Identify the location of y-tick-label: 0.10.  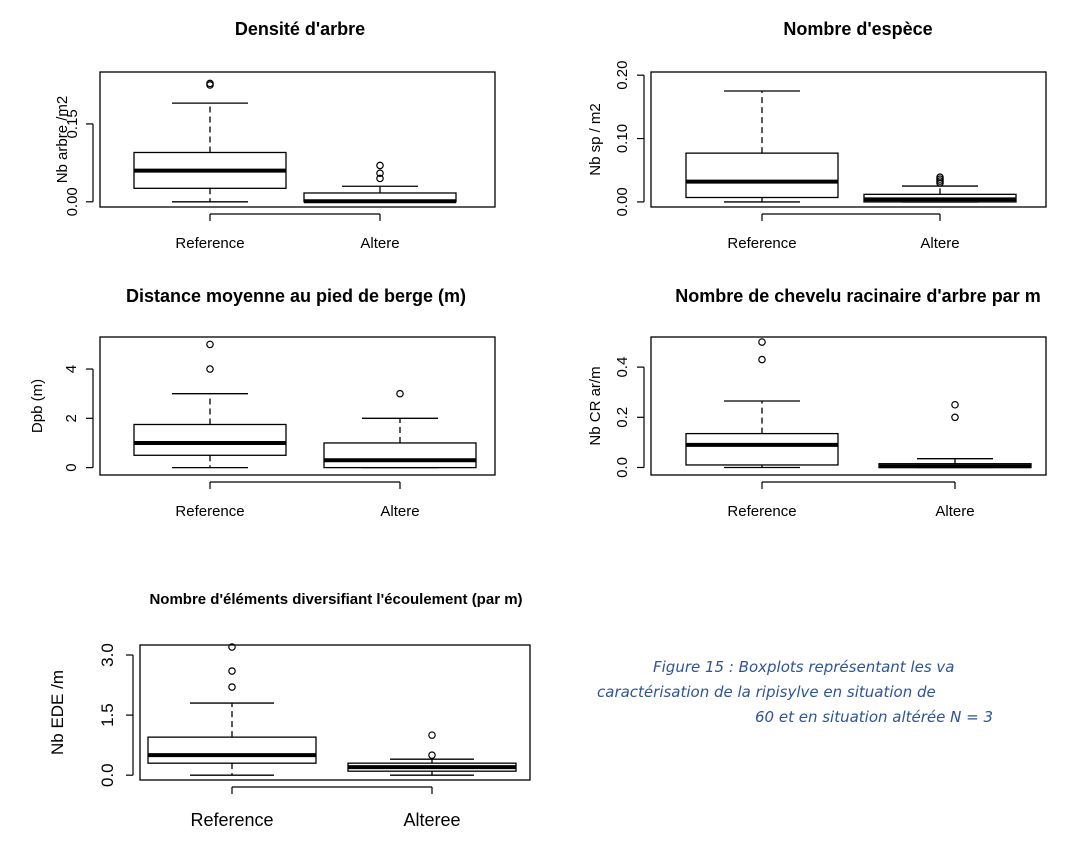
(622, 138).